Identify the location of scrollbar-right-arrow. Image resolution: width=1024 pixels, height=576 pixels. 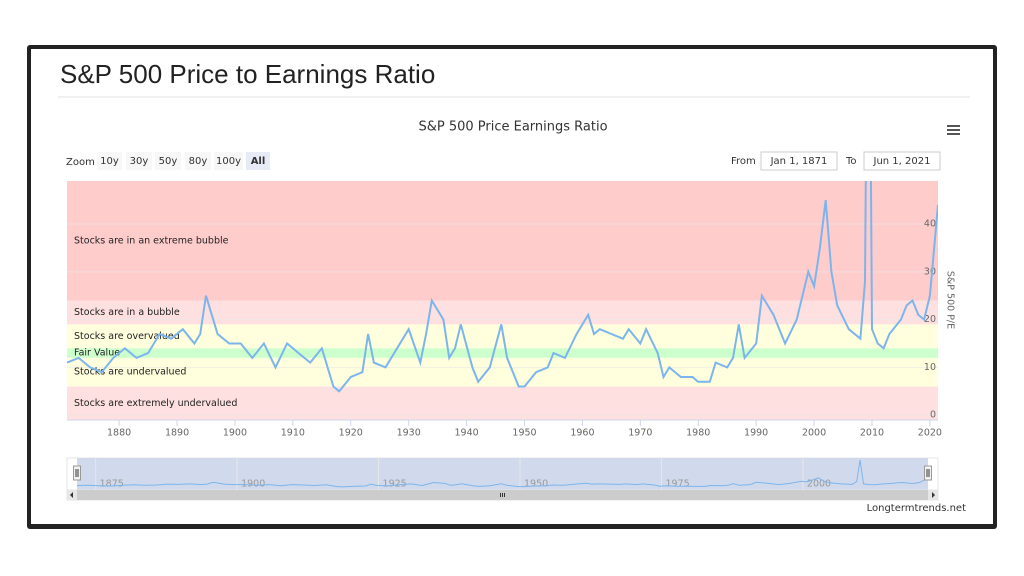
(933, 495).